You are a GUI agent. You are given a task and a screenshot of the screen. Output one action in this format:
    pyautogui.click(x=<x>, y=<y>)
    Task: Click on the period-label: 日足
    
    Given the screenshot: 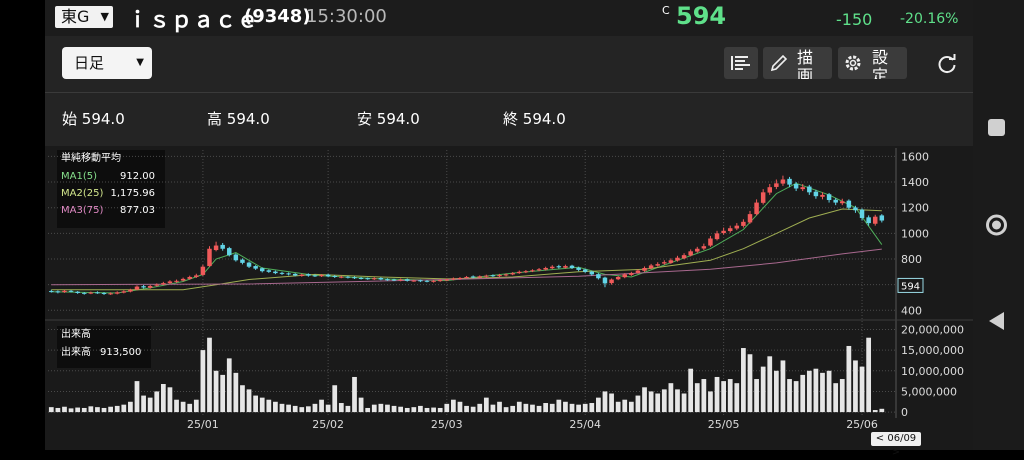 What is the action you would take?
    pyautogui.click(x=89, y=63)
    